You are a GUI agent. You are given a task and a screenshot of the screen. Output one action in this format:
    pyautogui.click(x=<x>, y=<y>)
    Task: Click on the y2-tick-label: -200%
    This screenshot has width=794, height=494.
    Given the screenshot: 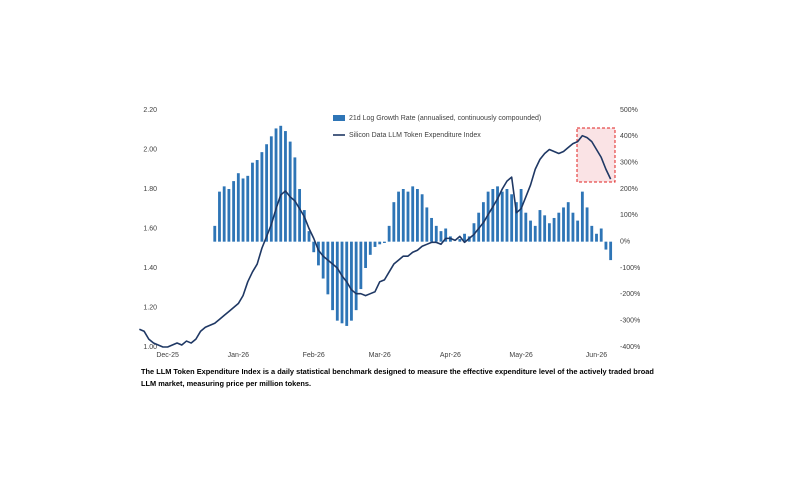 What is the action you would take?
    pyautogui.click(x=630, y=294)
    